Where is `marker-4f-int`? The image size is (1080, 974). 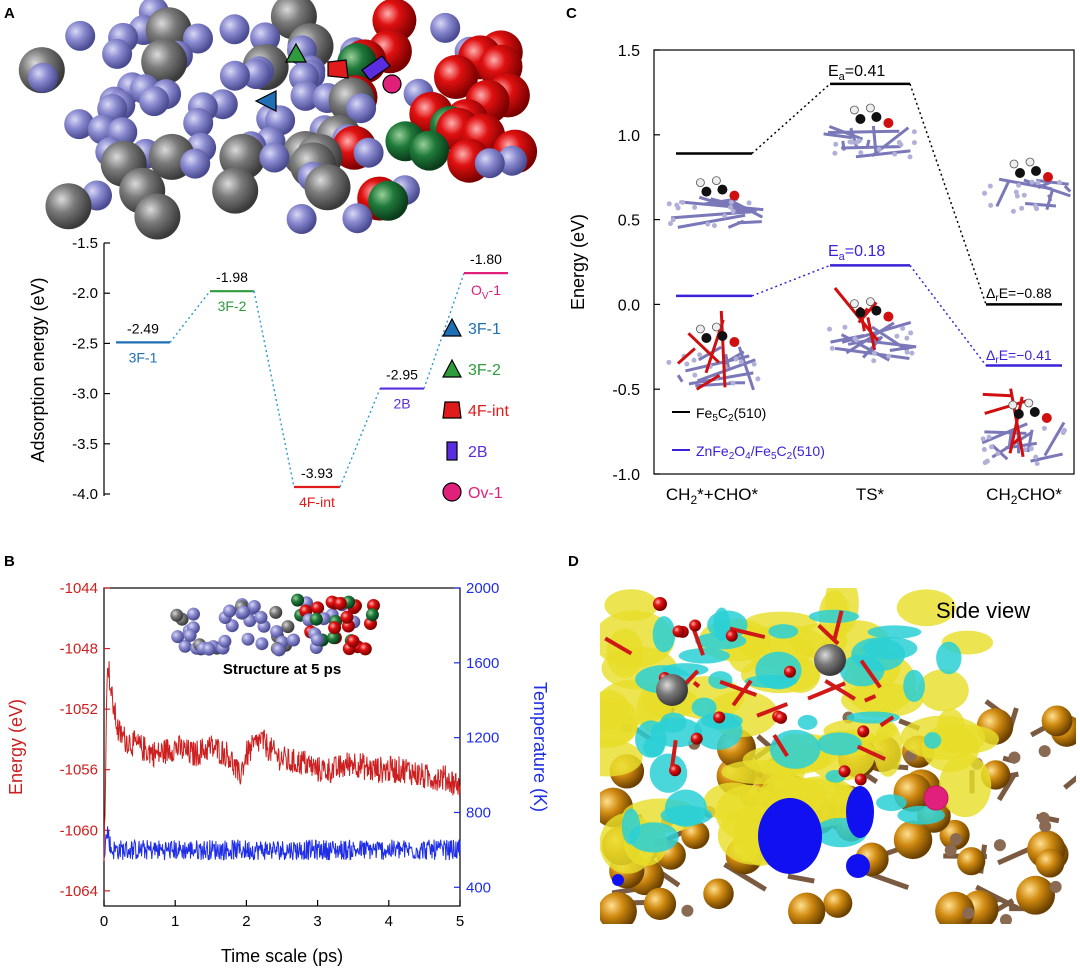
marker-4f-int is located at coordinates (338, 69).